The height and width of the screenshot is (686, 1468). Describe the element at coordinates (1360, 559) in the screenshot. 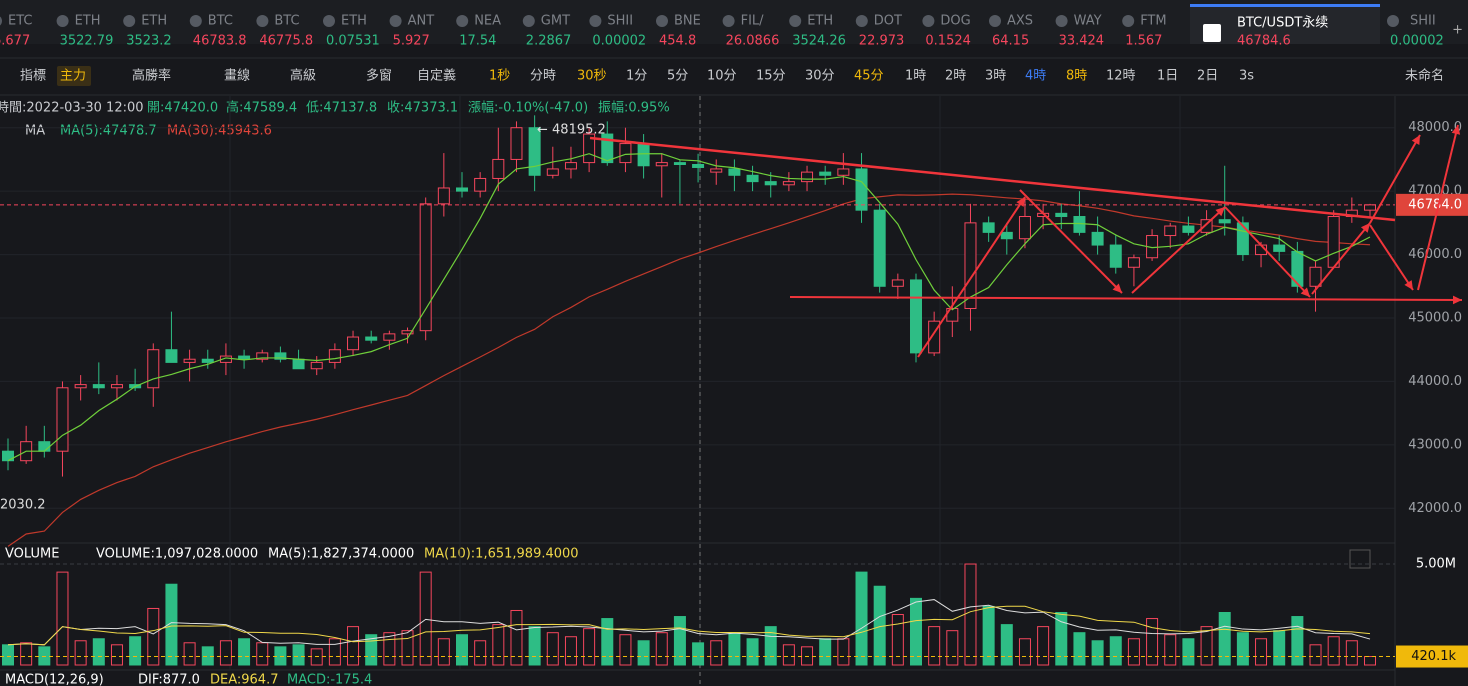

I see `button` at that location.